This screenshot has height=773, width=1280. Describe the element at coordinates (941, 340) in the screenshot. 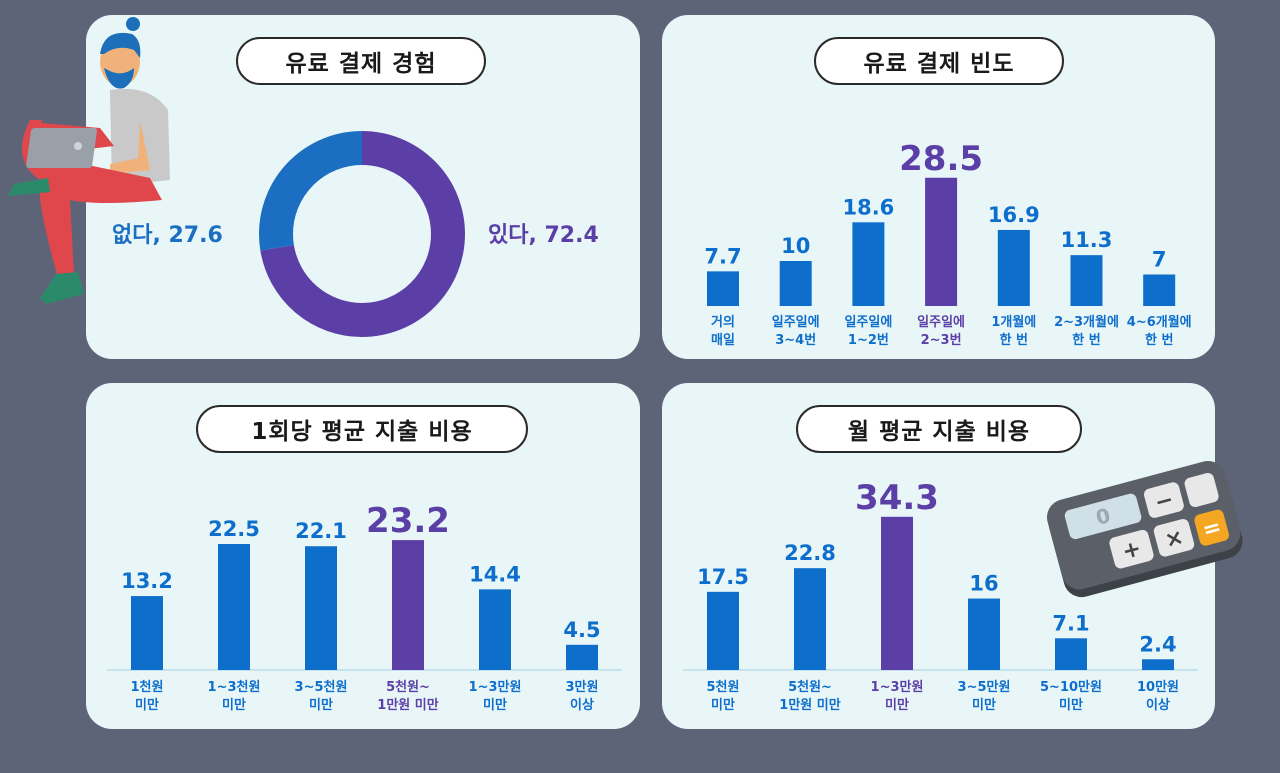

I see `category-label-3-1: 2~3번` at that location.